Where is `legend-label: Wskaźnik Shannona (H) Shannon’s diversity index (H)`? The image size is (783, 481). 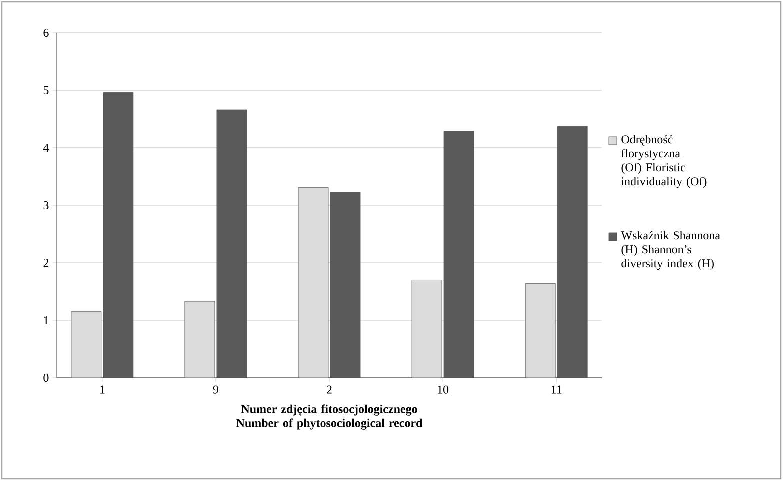 legend-label: Wskaźnik Shannona (H) Shannon’s diversity index (H) is located at coordinates (670, 250).